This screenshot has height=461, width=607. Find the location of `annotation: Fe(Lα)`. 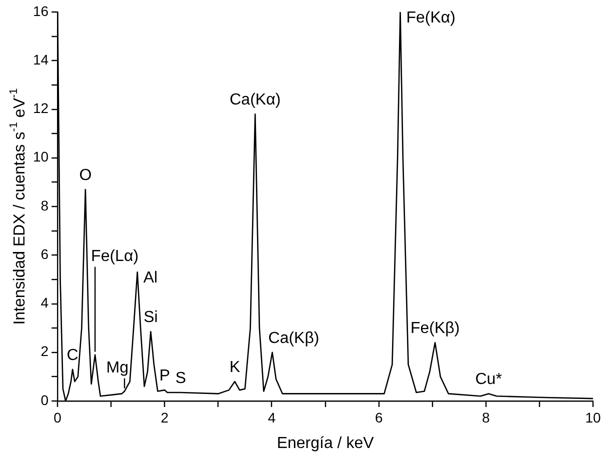

annotation: Fe(Lα) is located at coordinates (115, 257).